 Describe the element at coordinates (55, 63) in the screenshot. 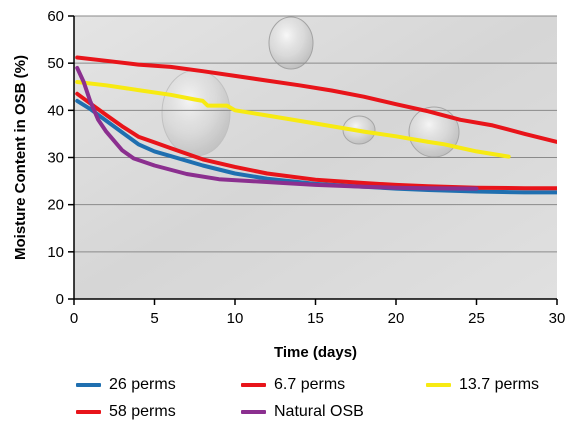

I see `y-tick-label: 50` at that location.